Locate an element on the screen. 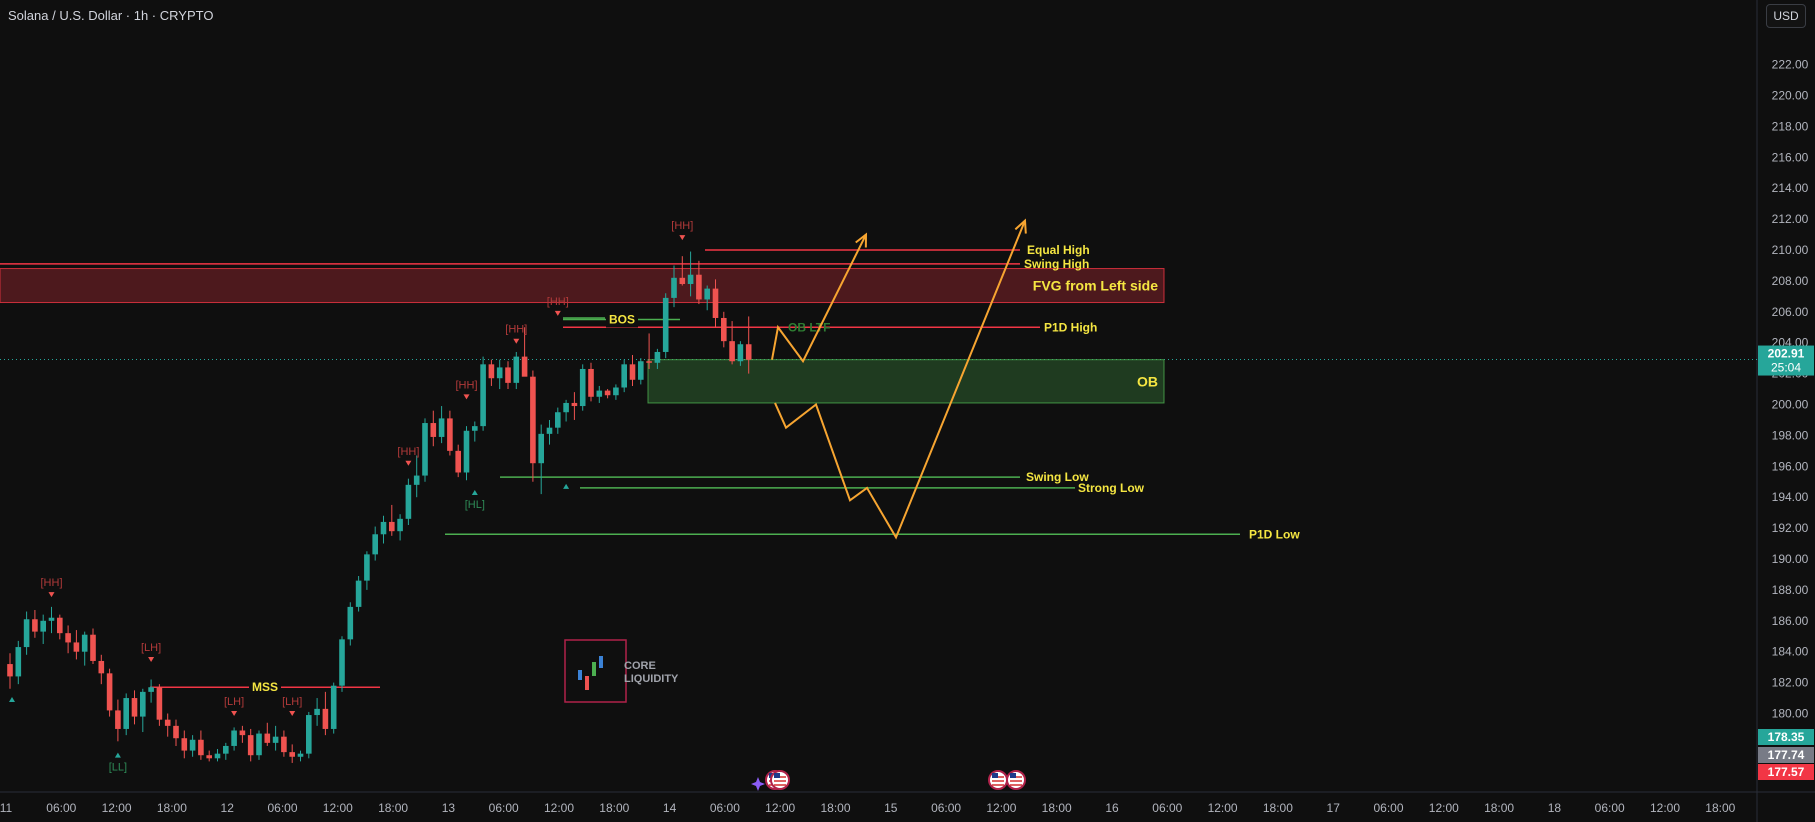 This screenshot has height=822, width=1815. level-label-equal-high: Equal High is located at coordinates (1058, 250).